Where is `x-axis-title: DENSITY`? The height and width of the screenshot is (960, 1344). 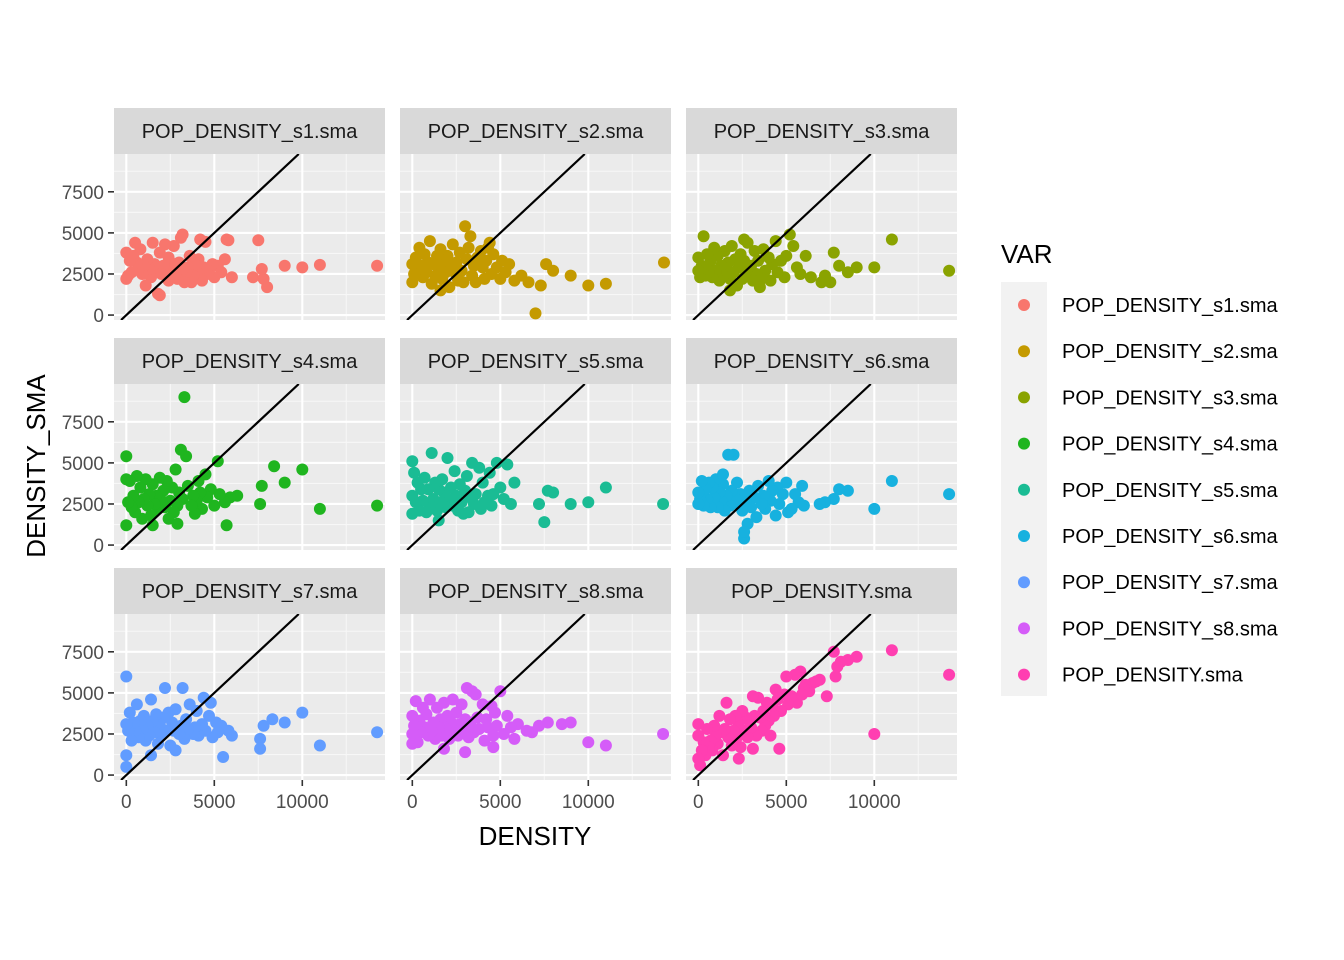 x-axis-title: DENSITY is located at coordinates (535, 836).